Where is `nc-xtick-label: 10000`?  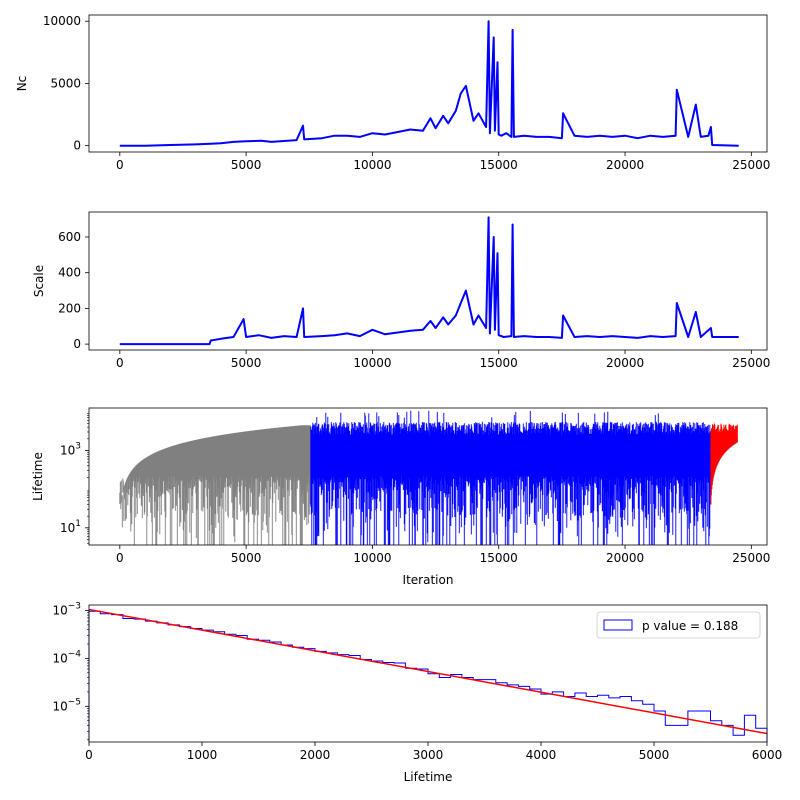 nc-xtick-label: 10000 is located at coordinates (372, 165).